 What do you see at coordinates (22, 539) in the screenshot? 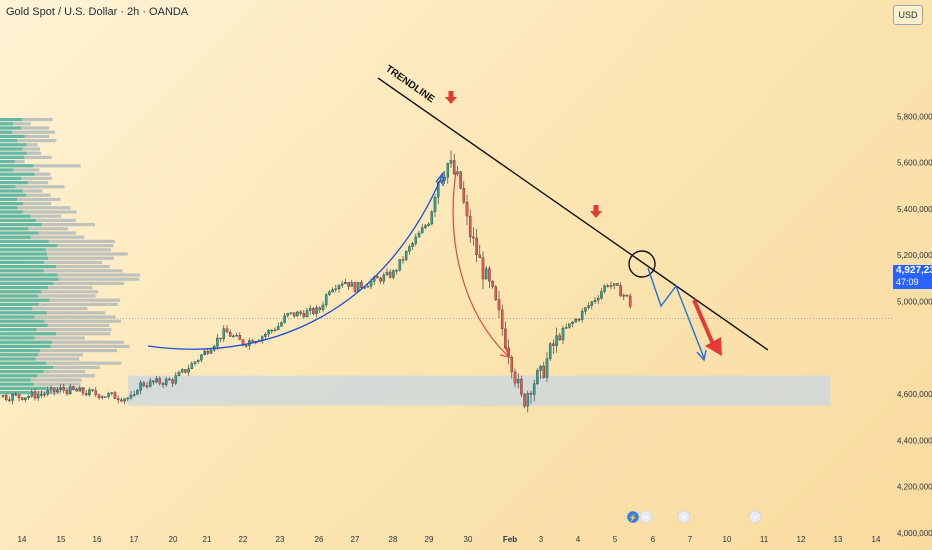
I see `x-axis-label: 14` at bounding box center [22, 539].